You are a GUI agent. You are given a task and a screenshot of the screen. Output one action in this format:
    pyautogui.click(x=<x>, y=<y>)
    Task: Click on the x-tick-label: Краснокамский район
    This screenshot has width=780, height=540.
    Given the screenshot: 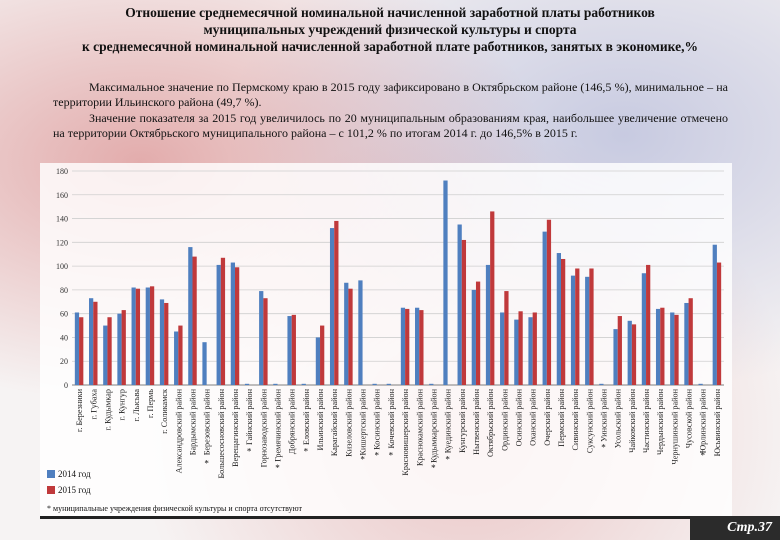 What is the action you would take?
    pyautogui.click(x=419, y=427)
    